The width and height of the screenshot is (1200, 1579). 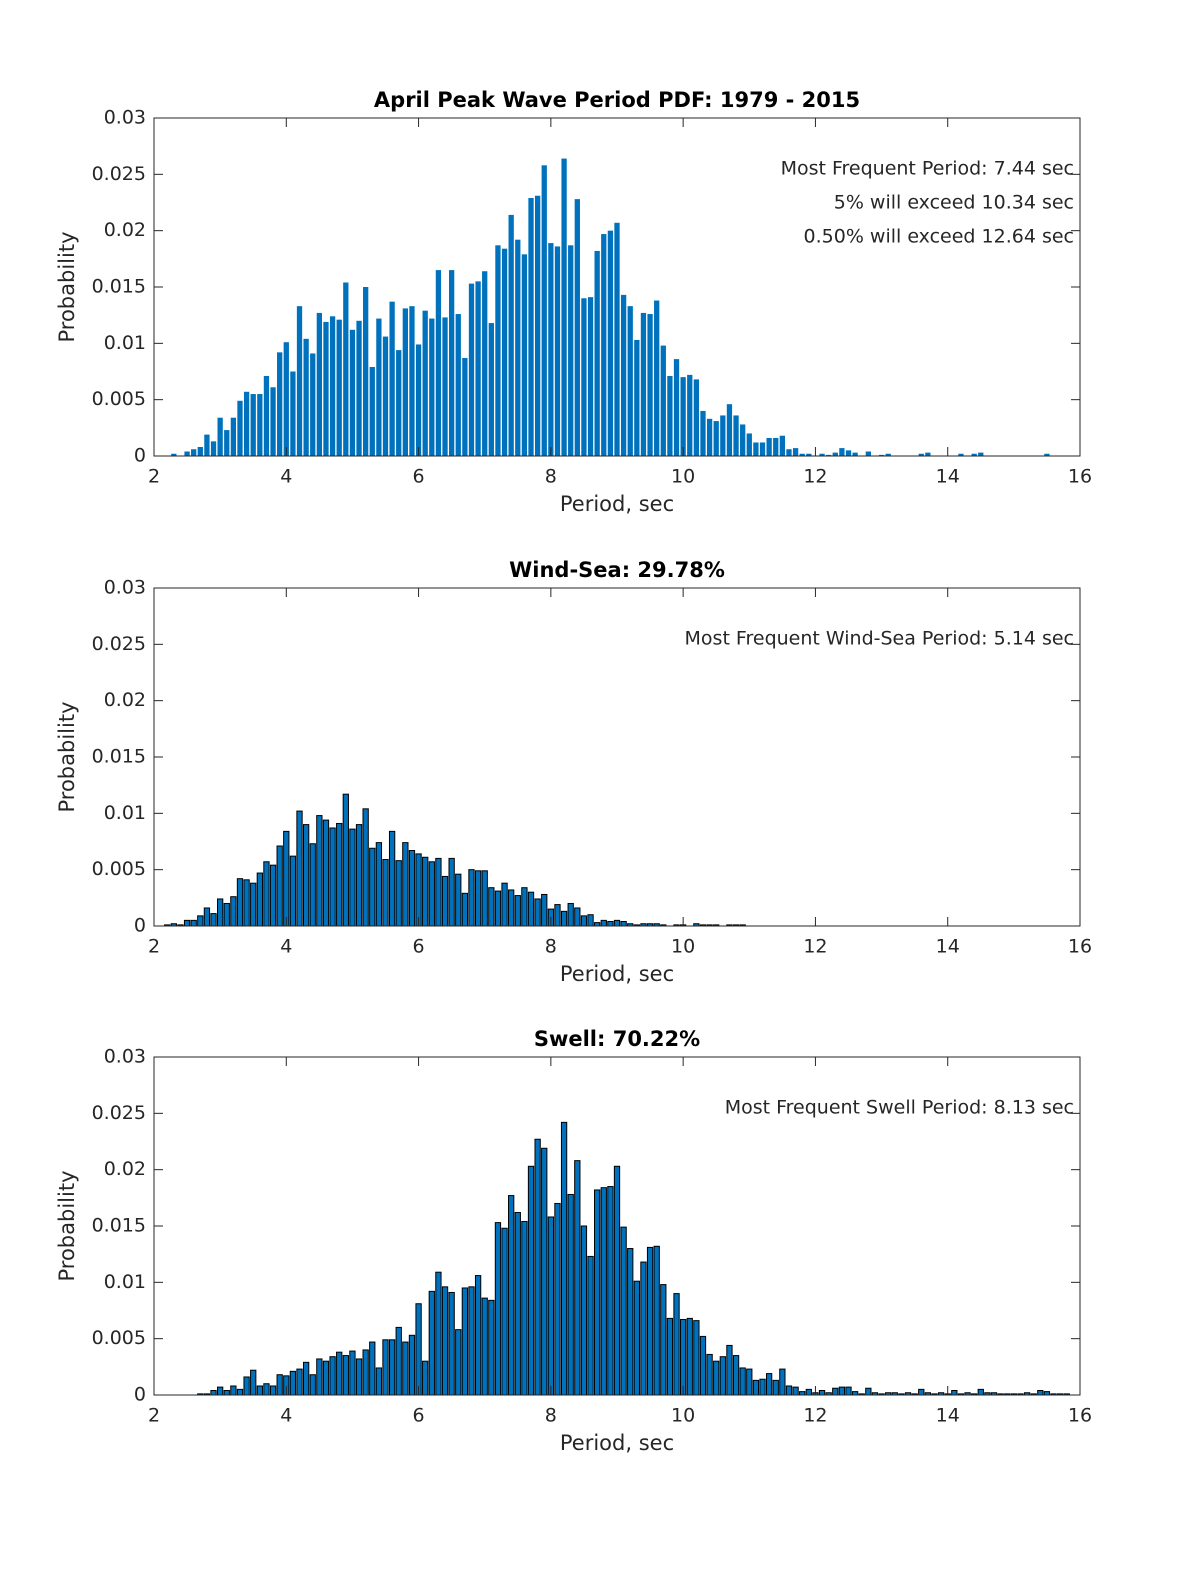 What do you see at coordinates (140, 456) in the screenshot?
I see `y-tick-label: 0` at bounding box center [140, 456].